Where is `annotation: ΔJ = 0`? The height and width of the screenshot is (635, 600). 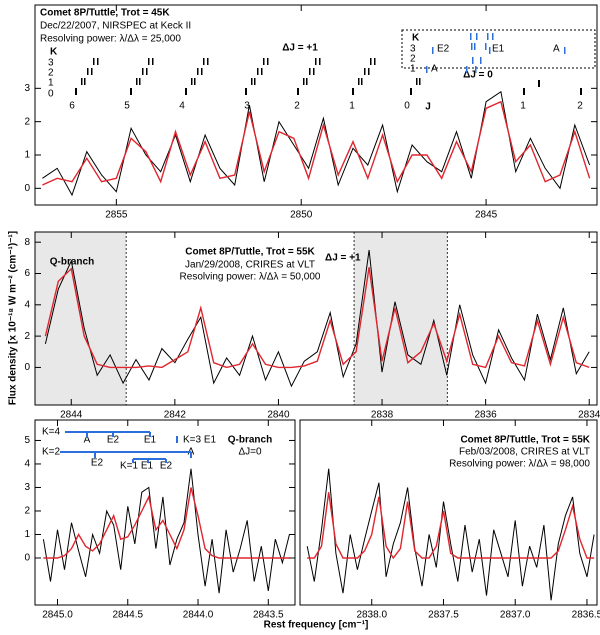
annotation: ΔJ = 0 is located at coordinates (478, 75).